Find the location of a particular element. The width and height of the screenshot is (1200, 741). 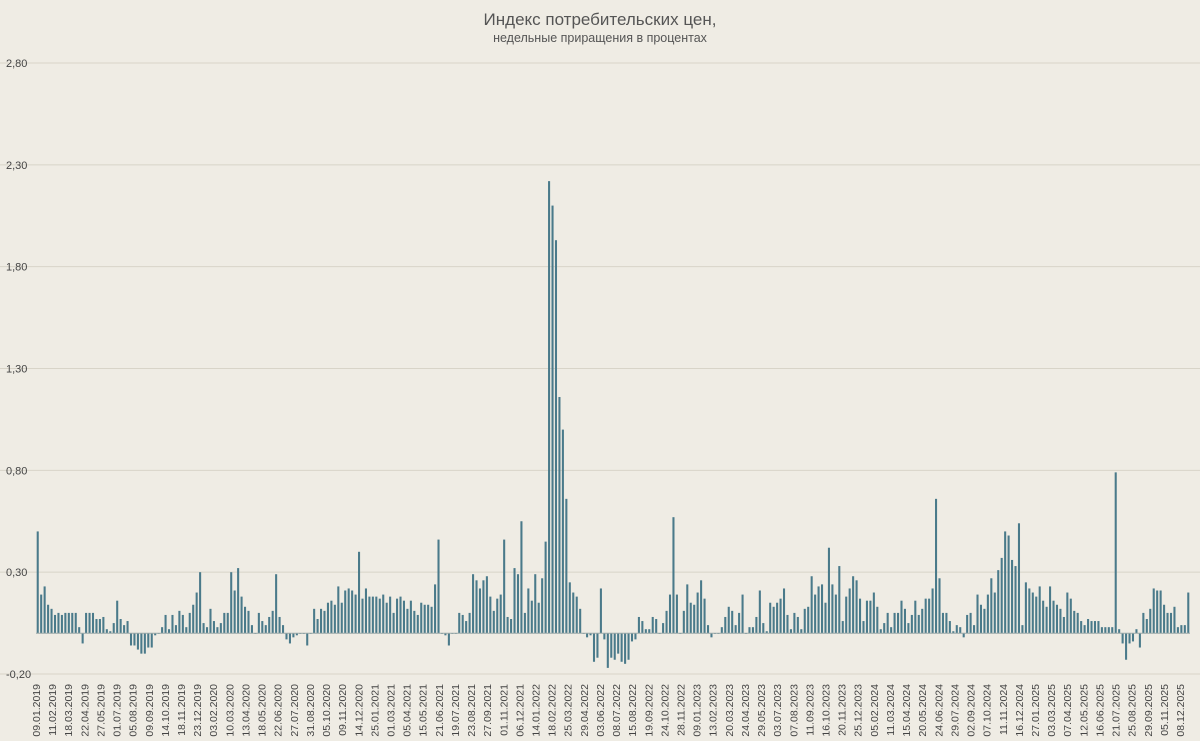

x-tick-label: 20.11.2023 is located at coordinates (843, 710).